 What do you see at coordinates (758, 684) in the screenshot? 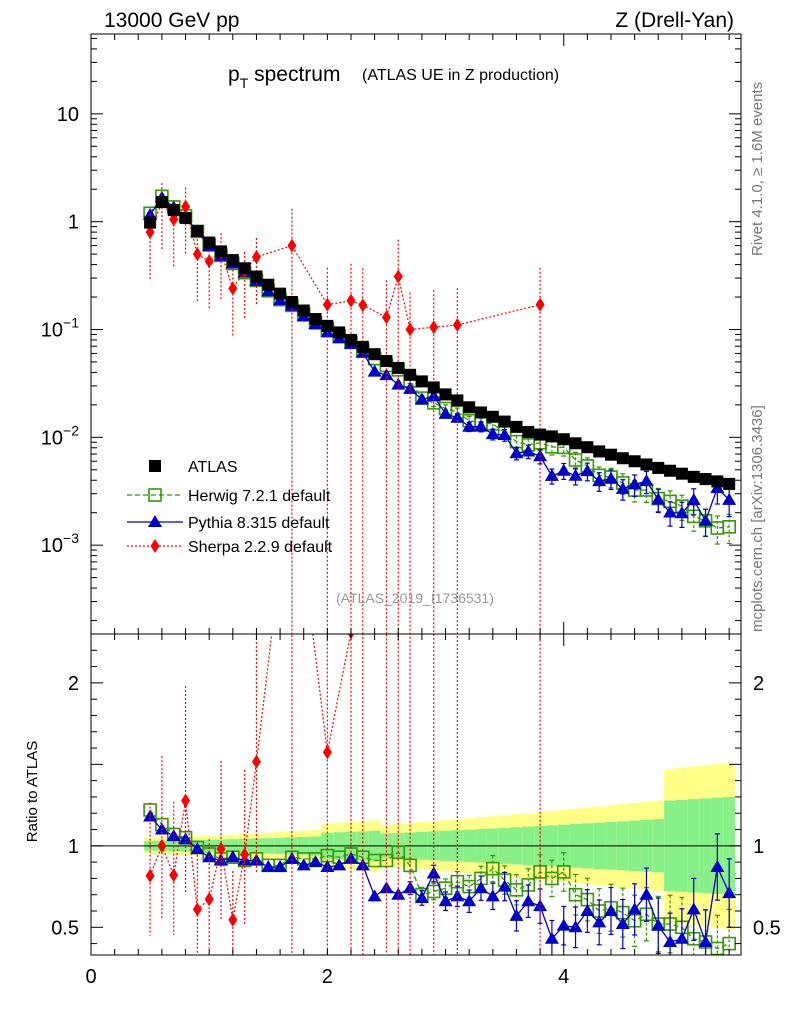
I see `ratio-tick-label-right: 2` at bounding box center [758, 684].